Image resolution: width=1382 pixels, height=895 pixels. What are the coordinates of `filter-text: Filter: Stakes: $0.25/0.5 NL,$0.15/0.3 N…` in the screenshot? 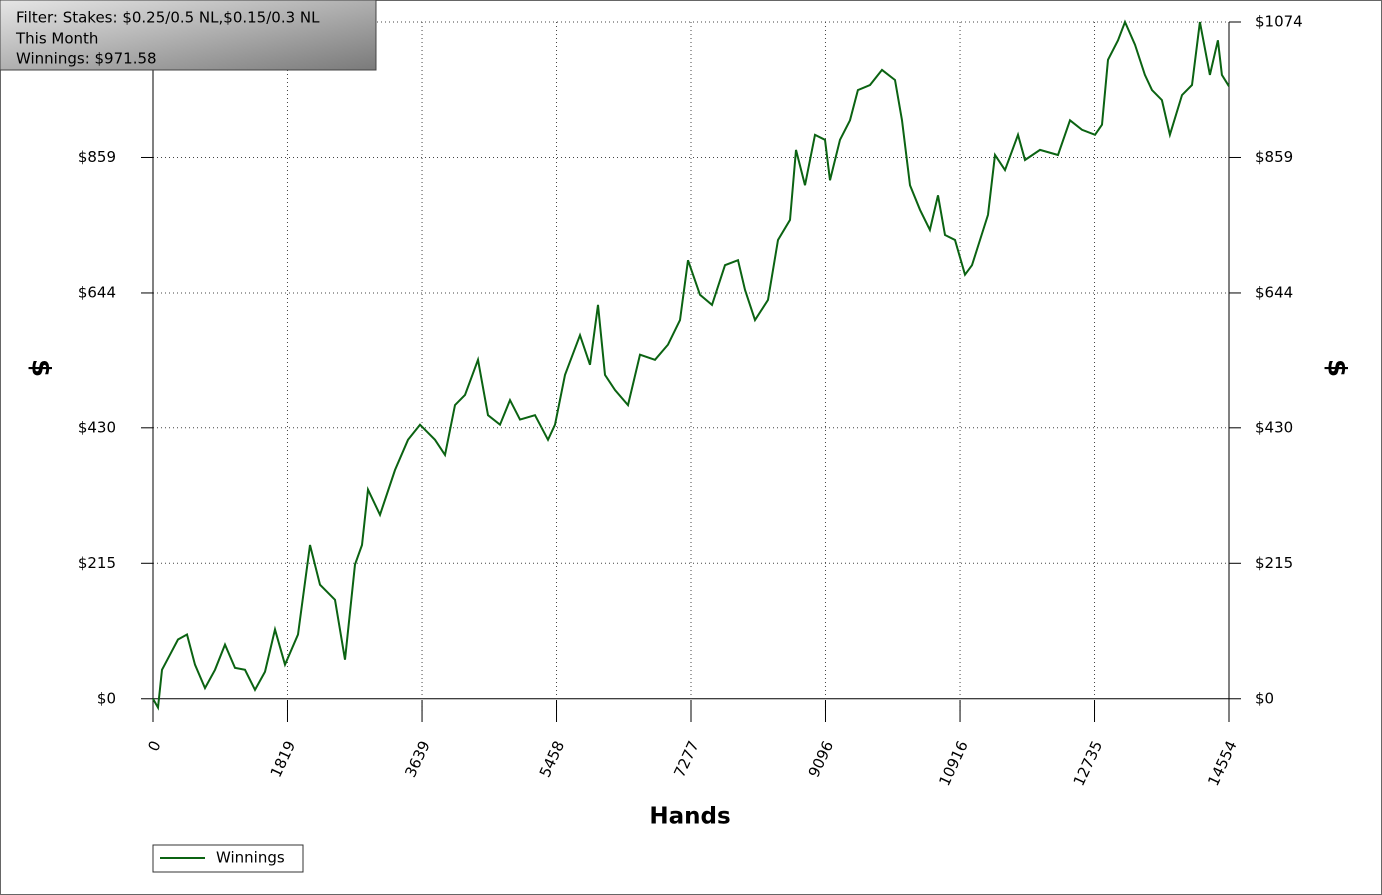 It's located at (168, 18).